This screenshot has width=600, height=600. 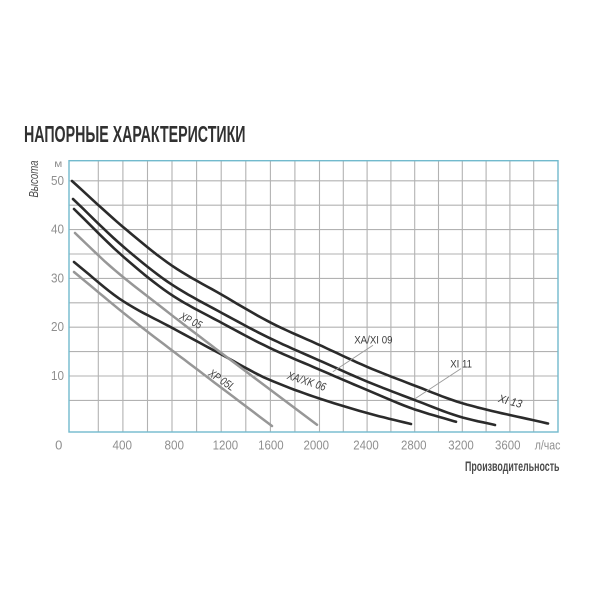 I want to click on svg-text: м, so click(x=58, y=164).